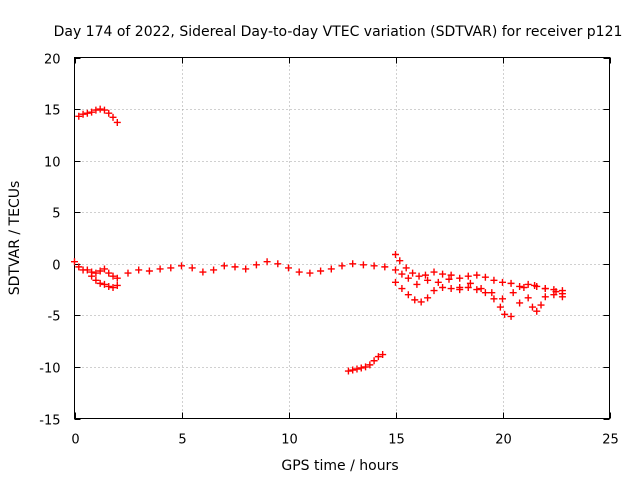 This screenshot has width=640, height=480. I want to click on x-axis-label: GPS time / hours, so click(339, 466).